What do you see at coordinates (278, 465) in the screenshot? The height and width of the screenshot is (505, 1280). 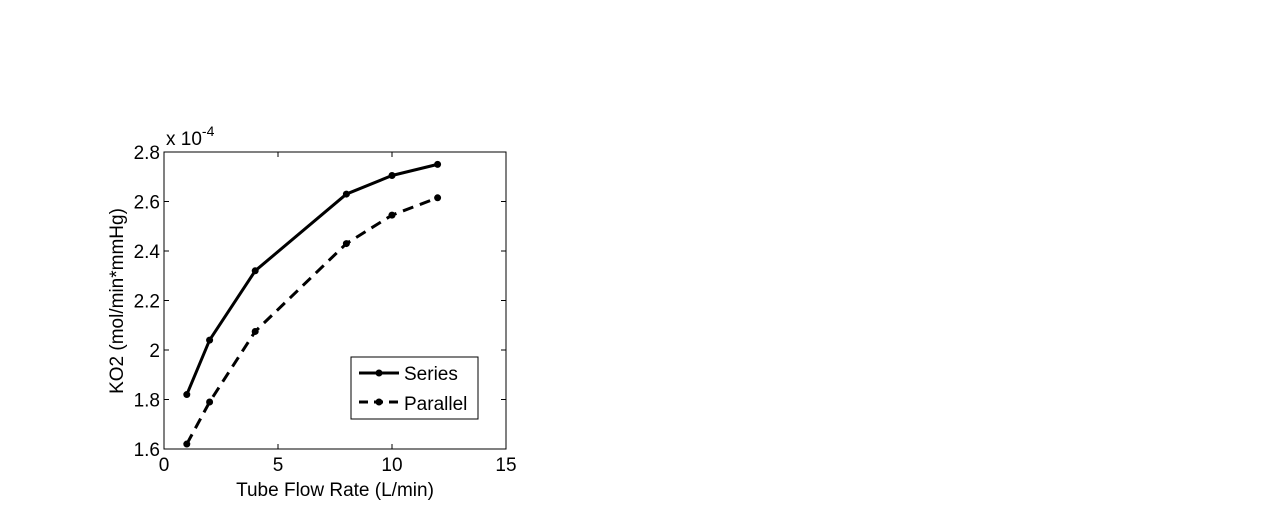 I see `x-tick-label: 5` at bounding box center [278, 465].